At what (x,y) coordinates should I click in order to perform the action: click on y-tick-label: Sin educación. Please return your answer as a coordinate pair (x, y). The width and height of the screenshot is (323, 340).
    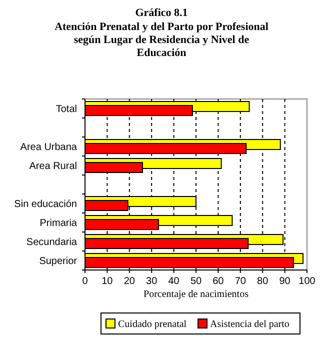
    Looking at the image, I should click on (45, 204).